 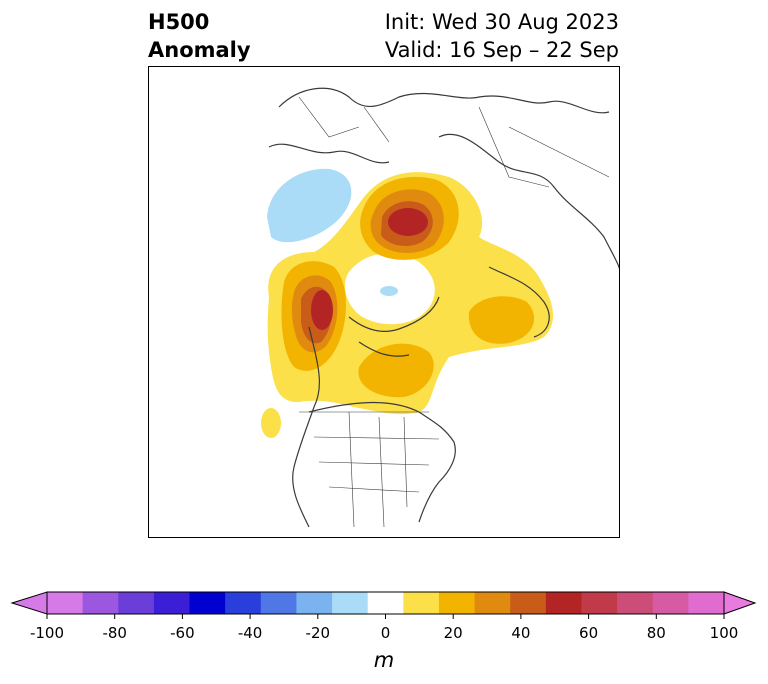 What do you see at coordinates (740, 603) in the screenshot?
I see `colorbar-extend-high` at bounding box center [740, 603].